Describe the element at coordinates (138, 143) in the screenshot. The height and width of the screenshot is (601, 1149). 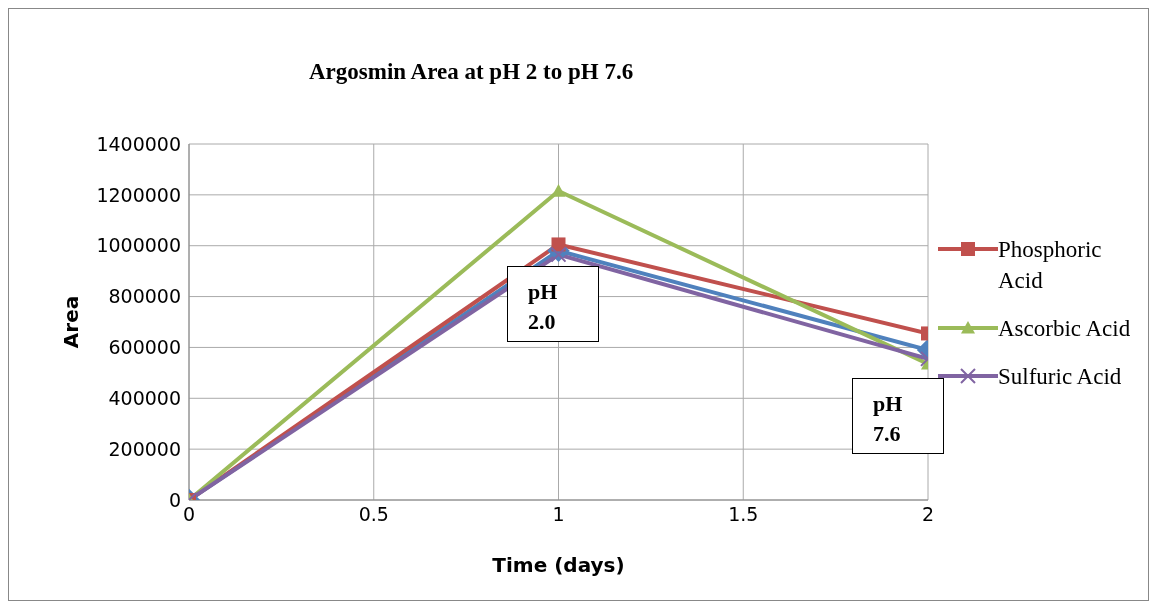
I see `y-tick-label: 1400000` at that location.